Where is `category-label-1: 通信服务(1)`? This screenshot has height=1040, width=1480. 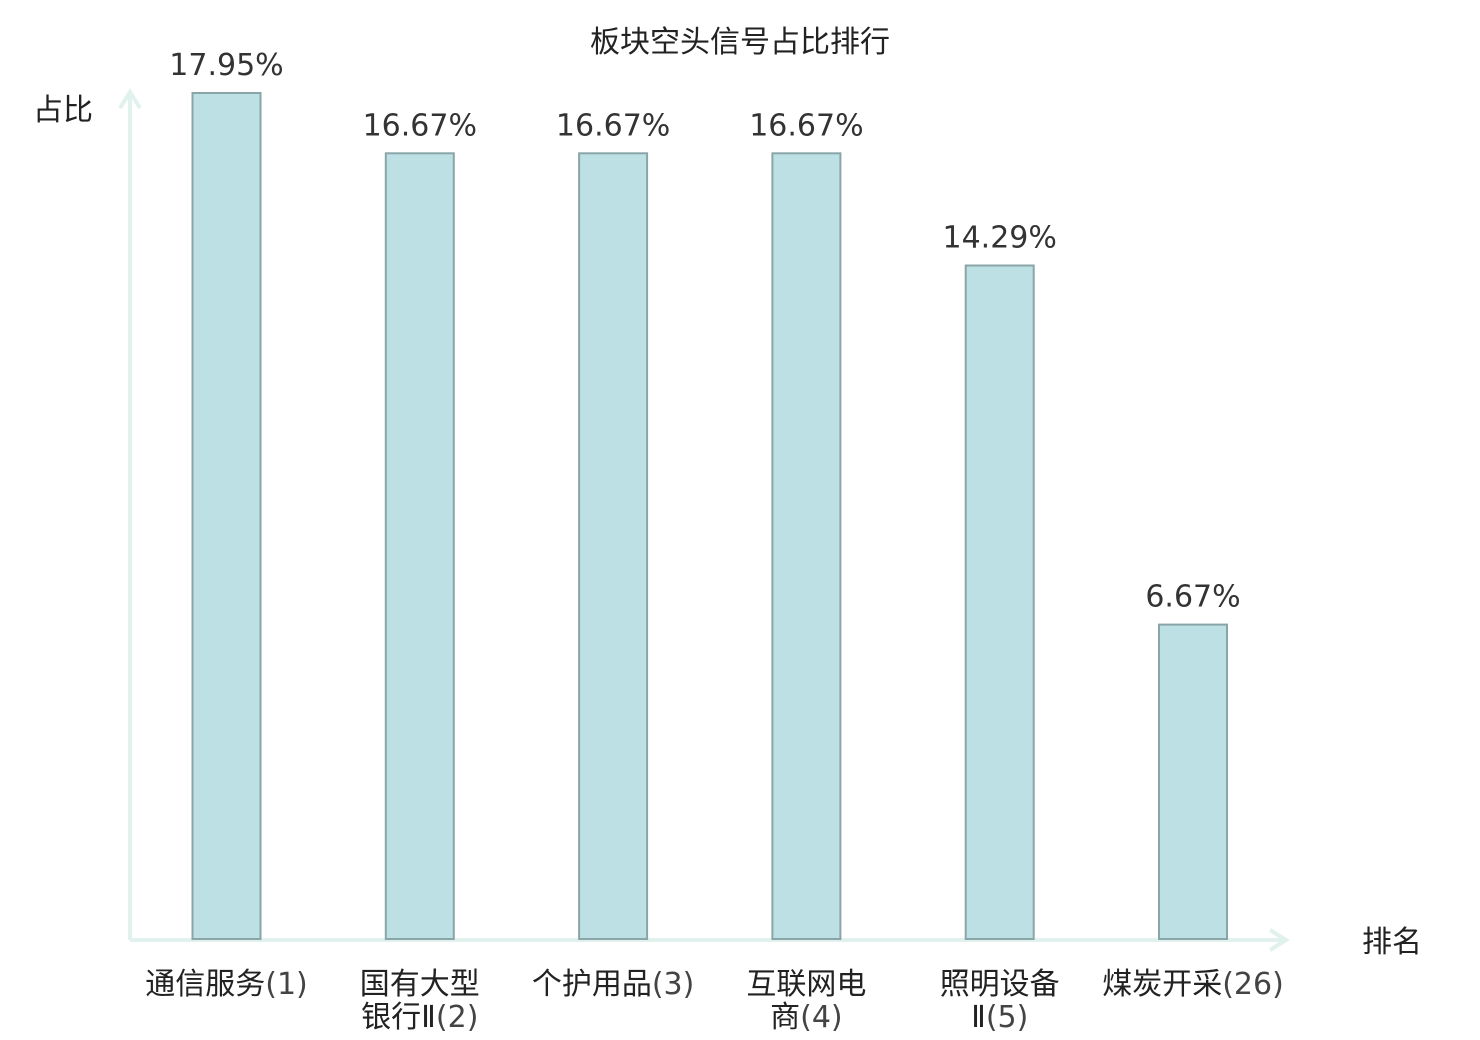
category-label-1: 通信服务(1) is located at coordinates (226, 984).